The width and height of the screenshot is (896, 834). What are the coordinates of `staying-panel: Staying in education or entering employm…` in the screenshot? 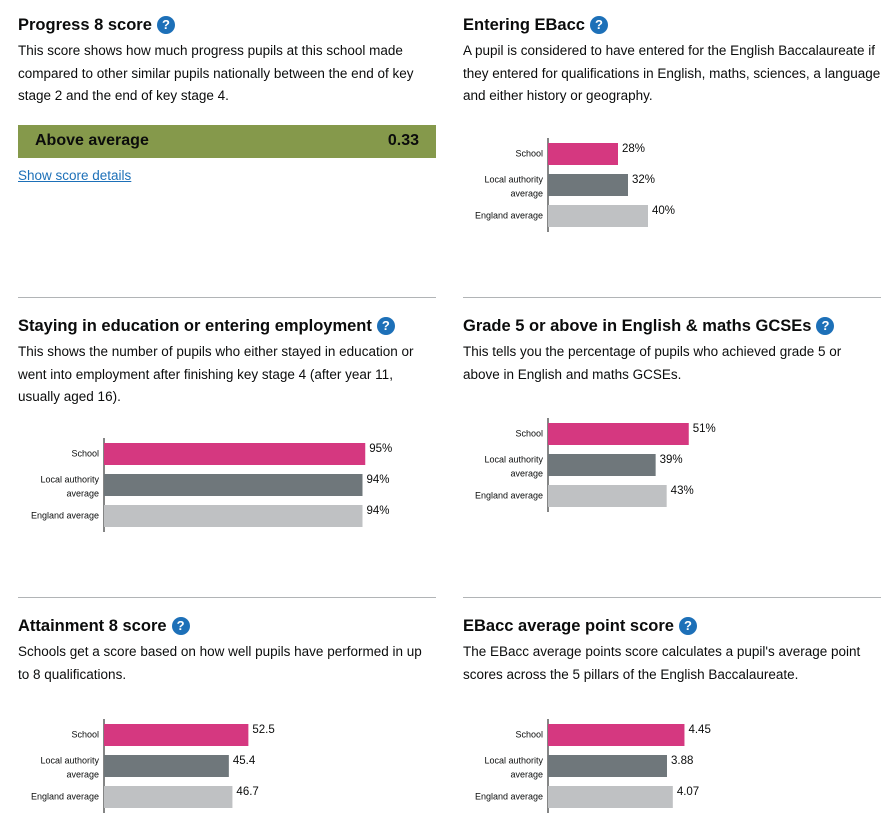 It's located at (227, 362).